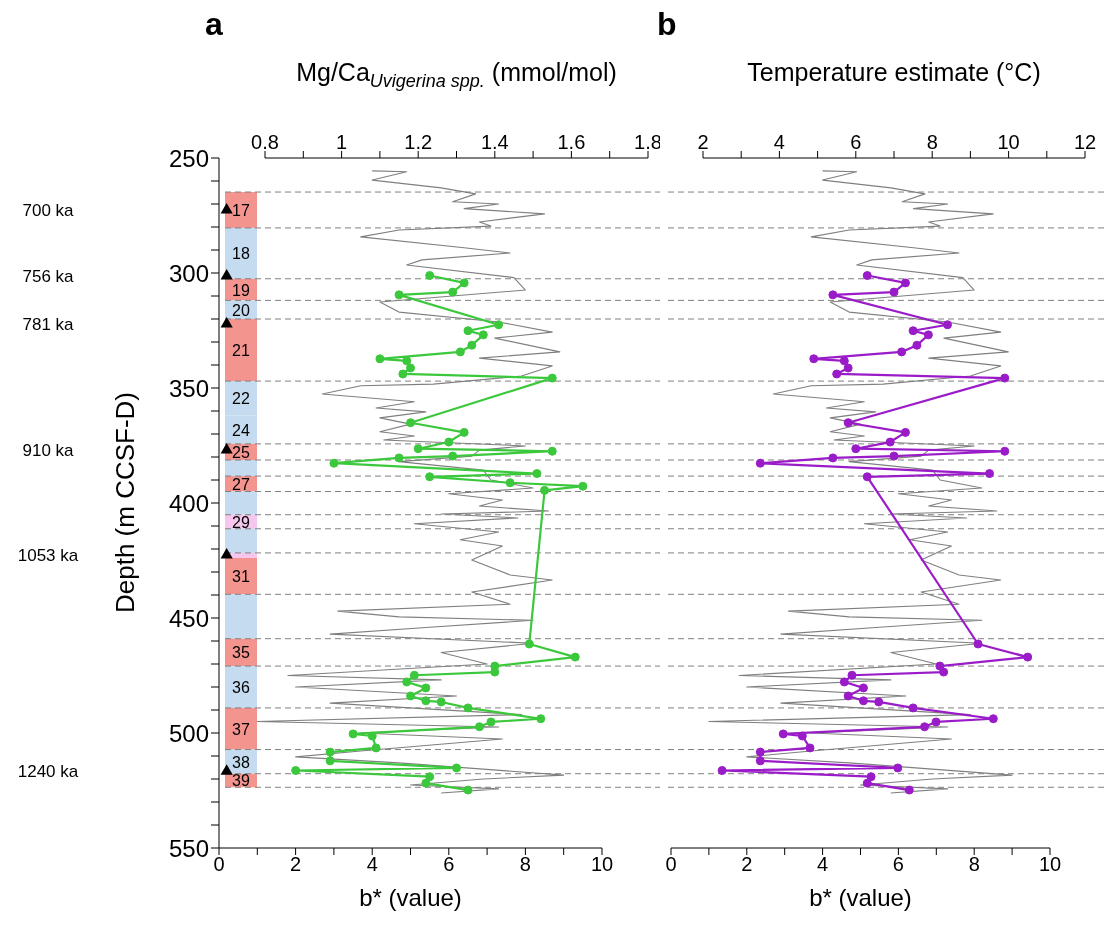 Image resolution: width=1108 pixels, height=944 pixels. Describe the element at coordinates (48, 210) in the screenshot. I see `text: 700 ka` at that location.